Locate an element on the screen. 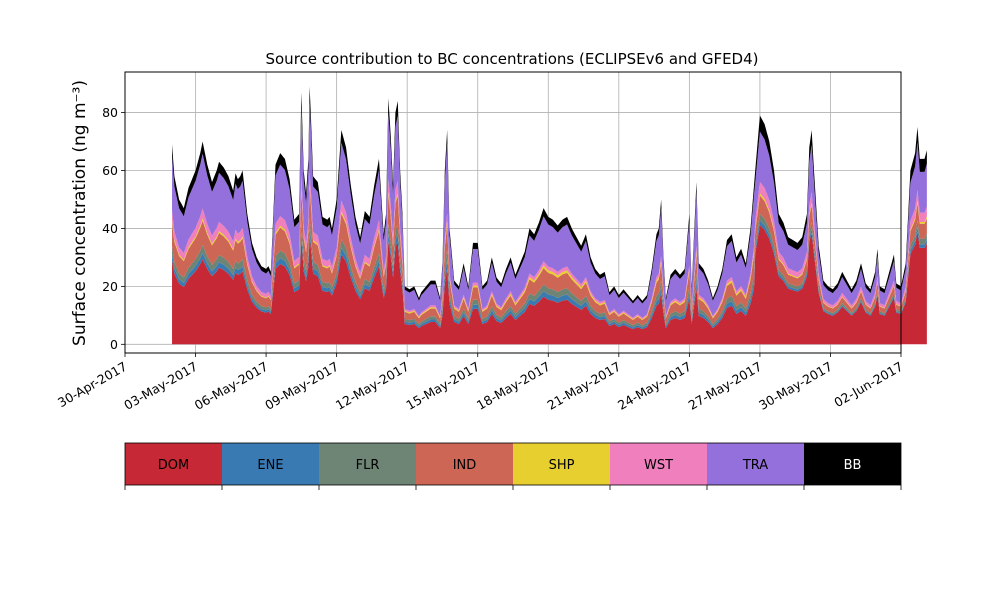  legend-swatch-dom is located at coordinates (173, 464).